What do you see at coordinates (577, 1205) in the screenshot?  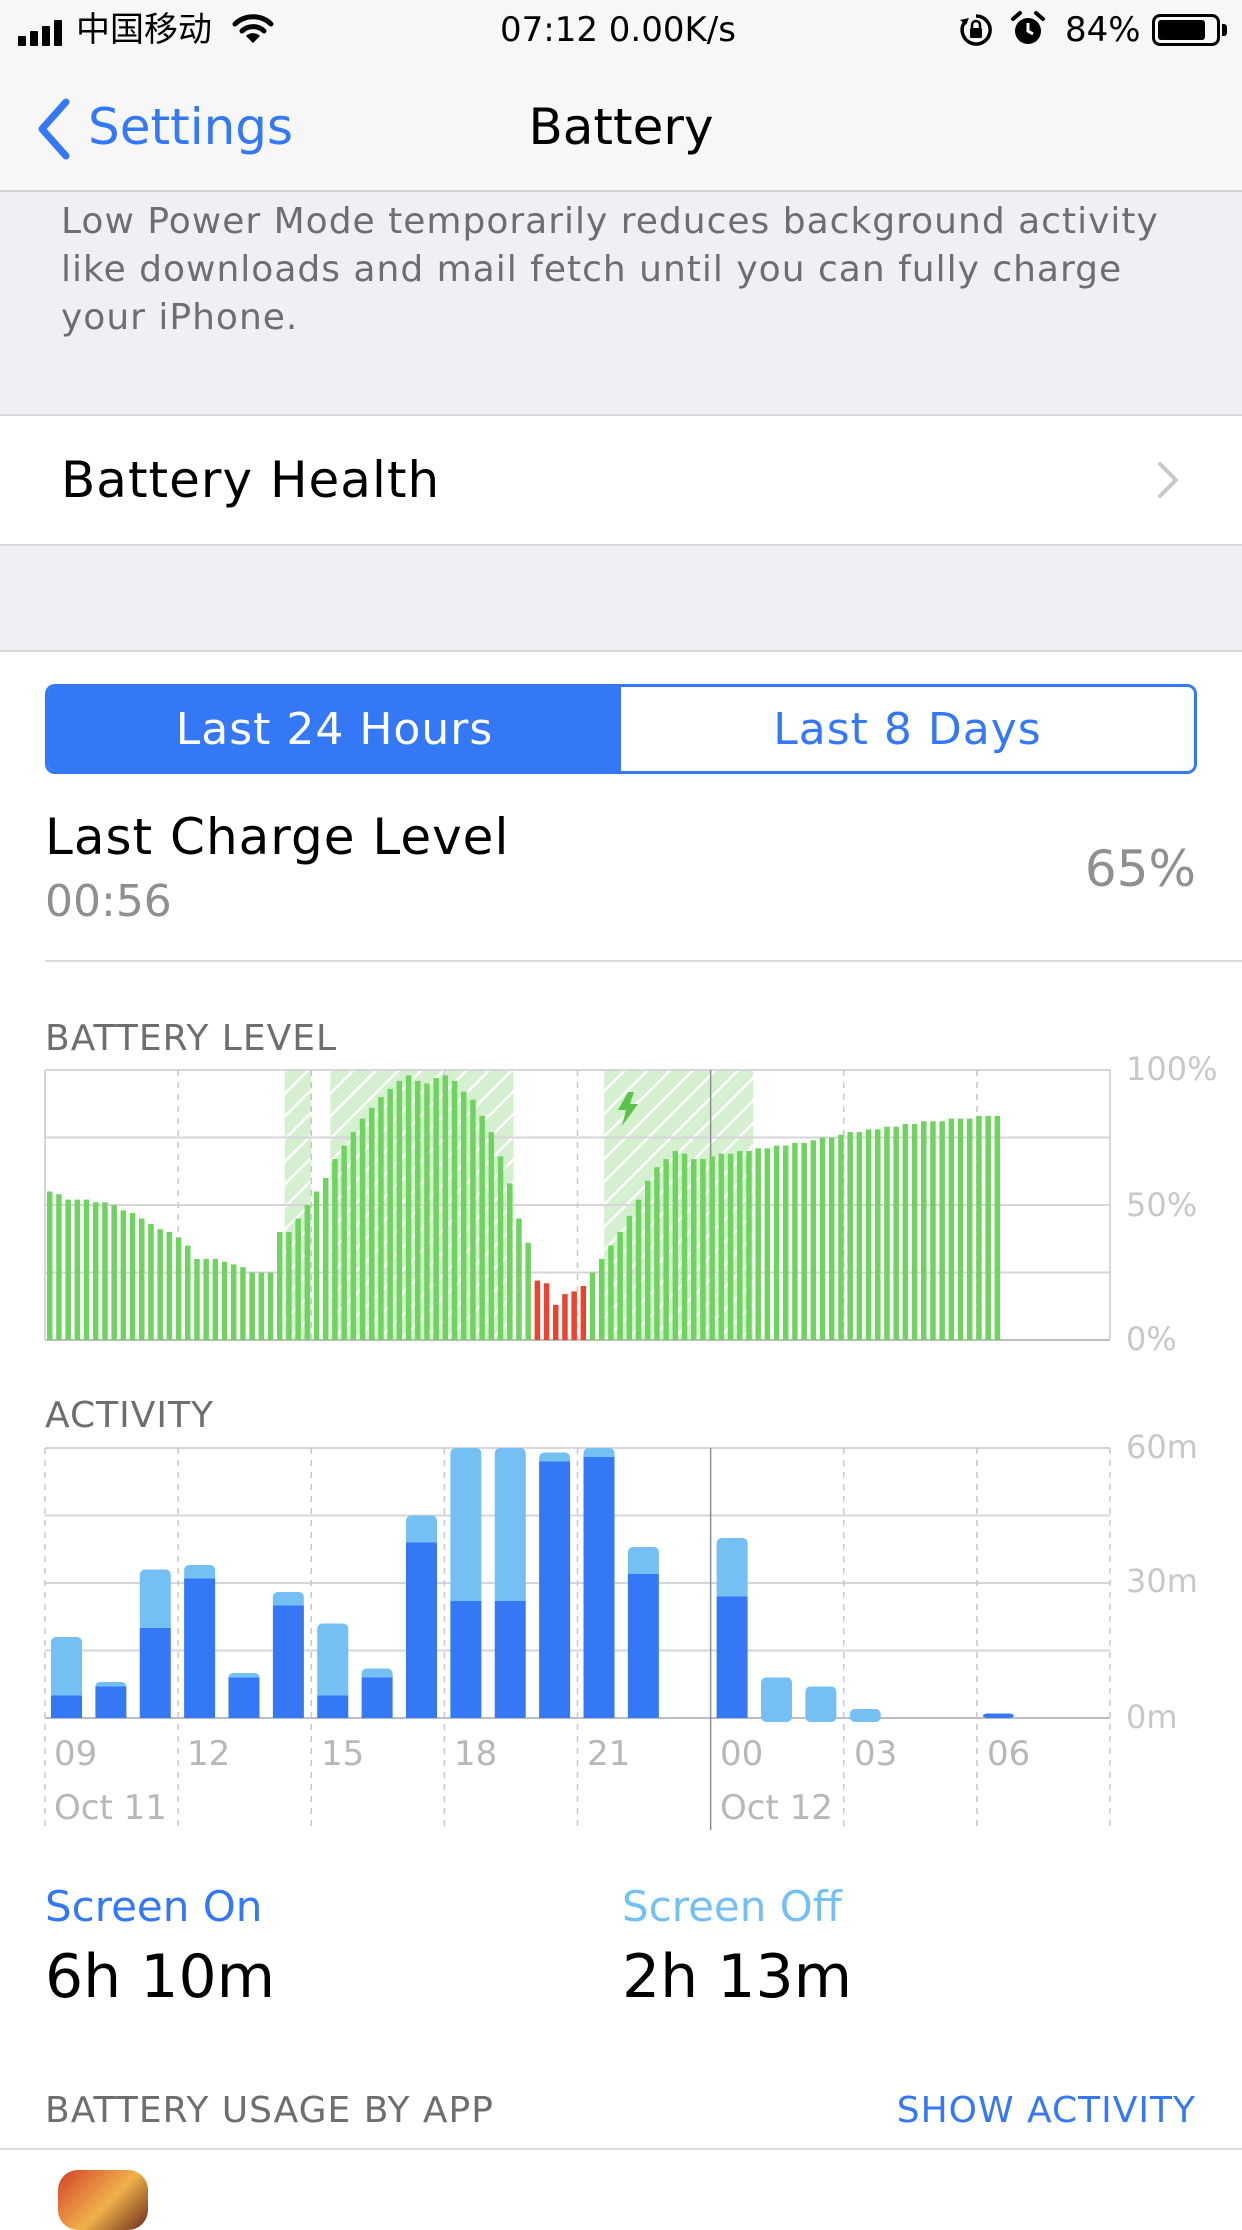 I see `battery-level-chart` at bounding box center [577, 1205].